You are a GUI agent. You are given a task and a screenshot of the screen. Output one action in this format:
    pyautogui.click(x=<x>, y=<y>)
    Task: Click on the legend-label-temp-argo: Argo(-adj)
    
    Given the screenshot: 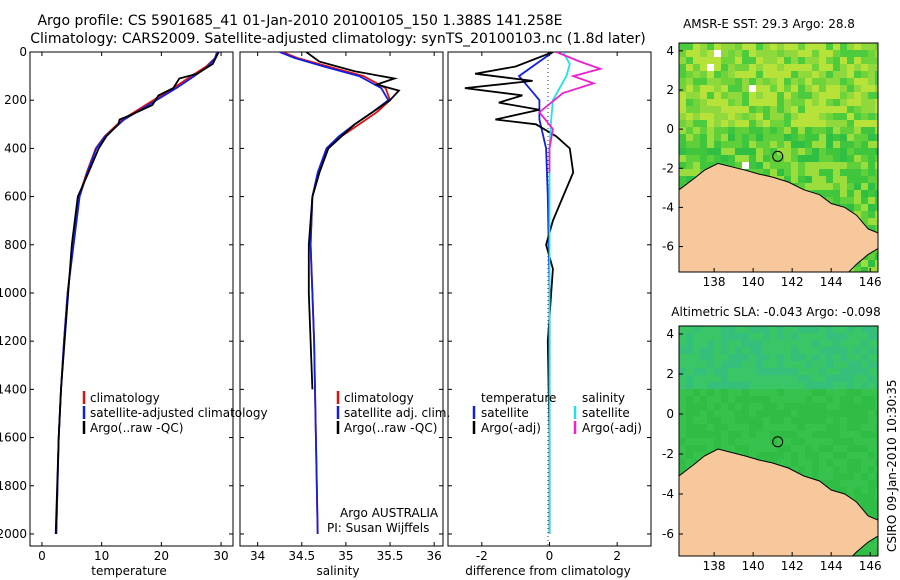 What is the action you would take?
    pyautogui.click(x=511, y=428)
    